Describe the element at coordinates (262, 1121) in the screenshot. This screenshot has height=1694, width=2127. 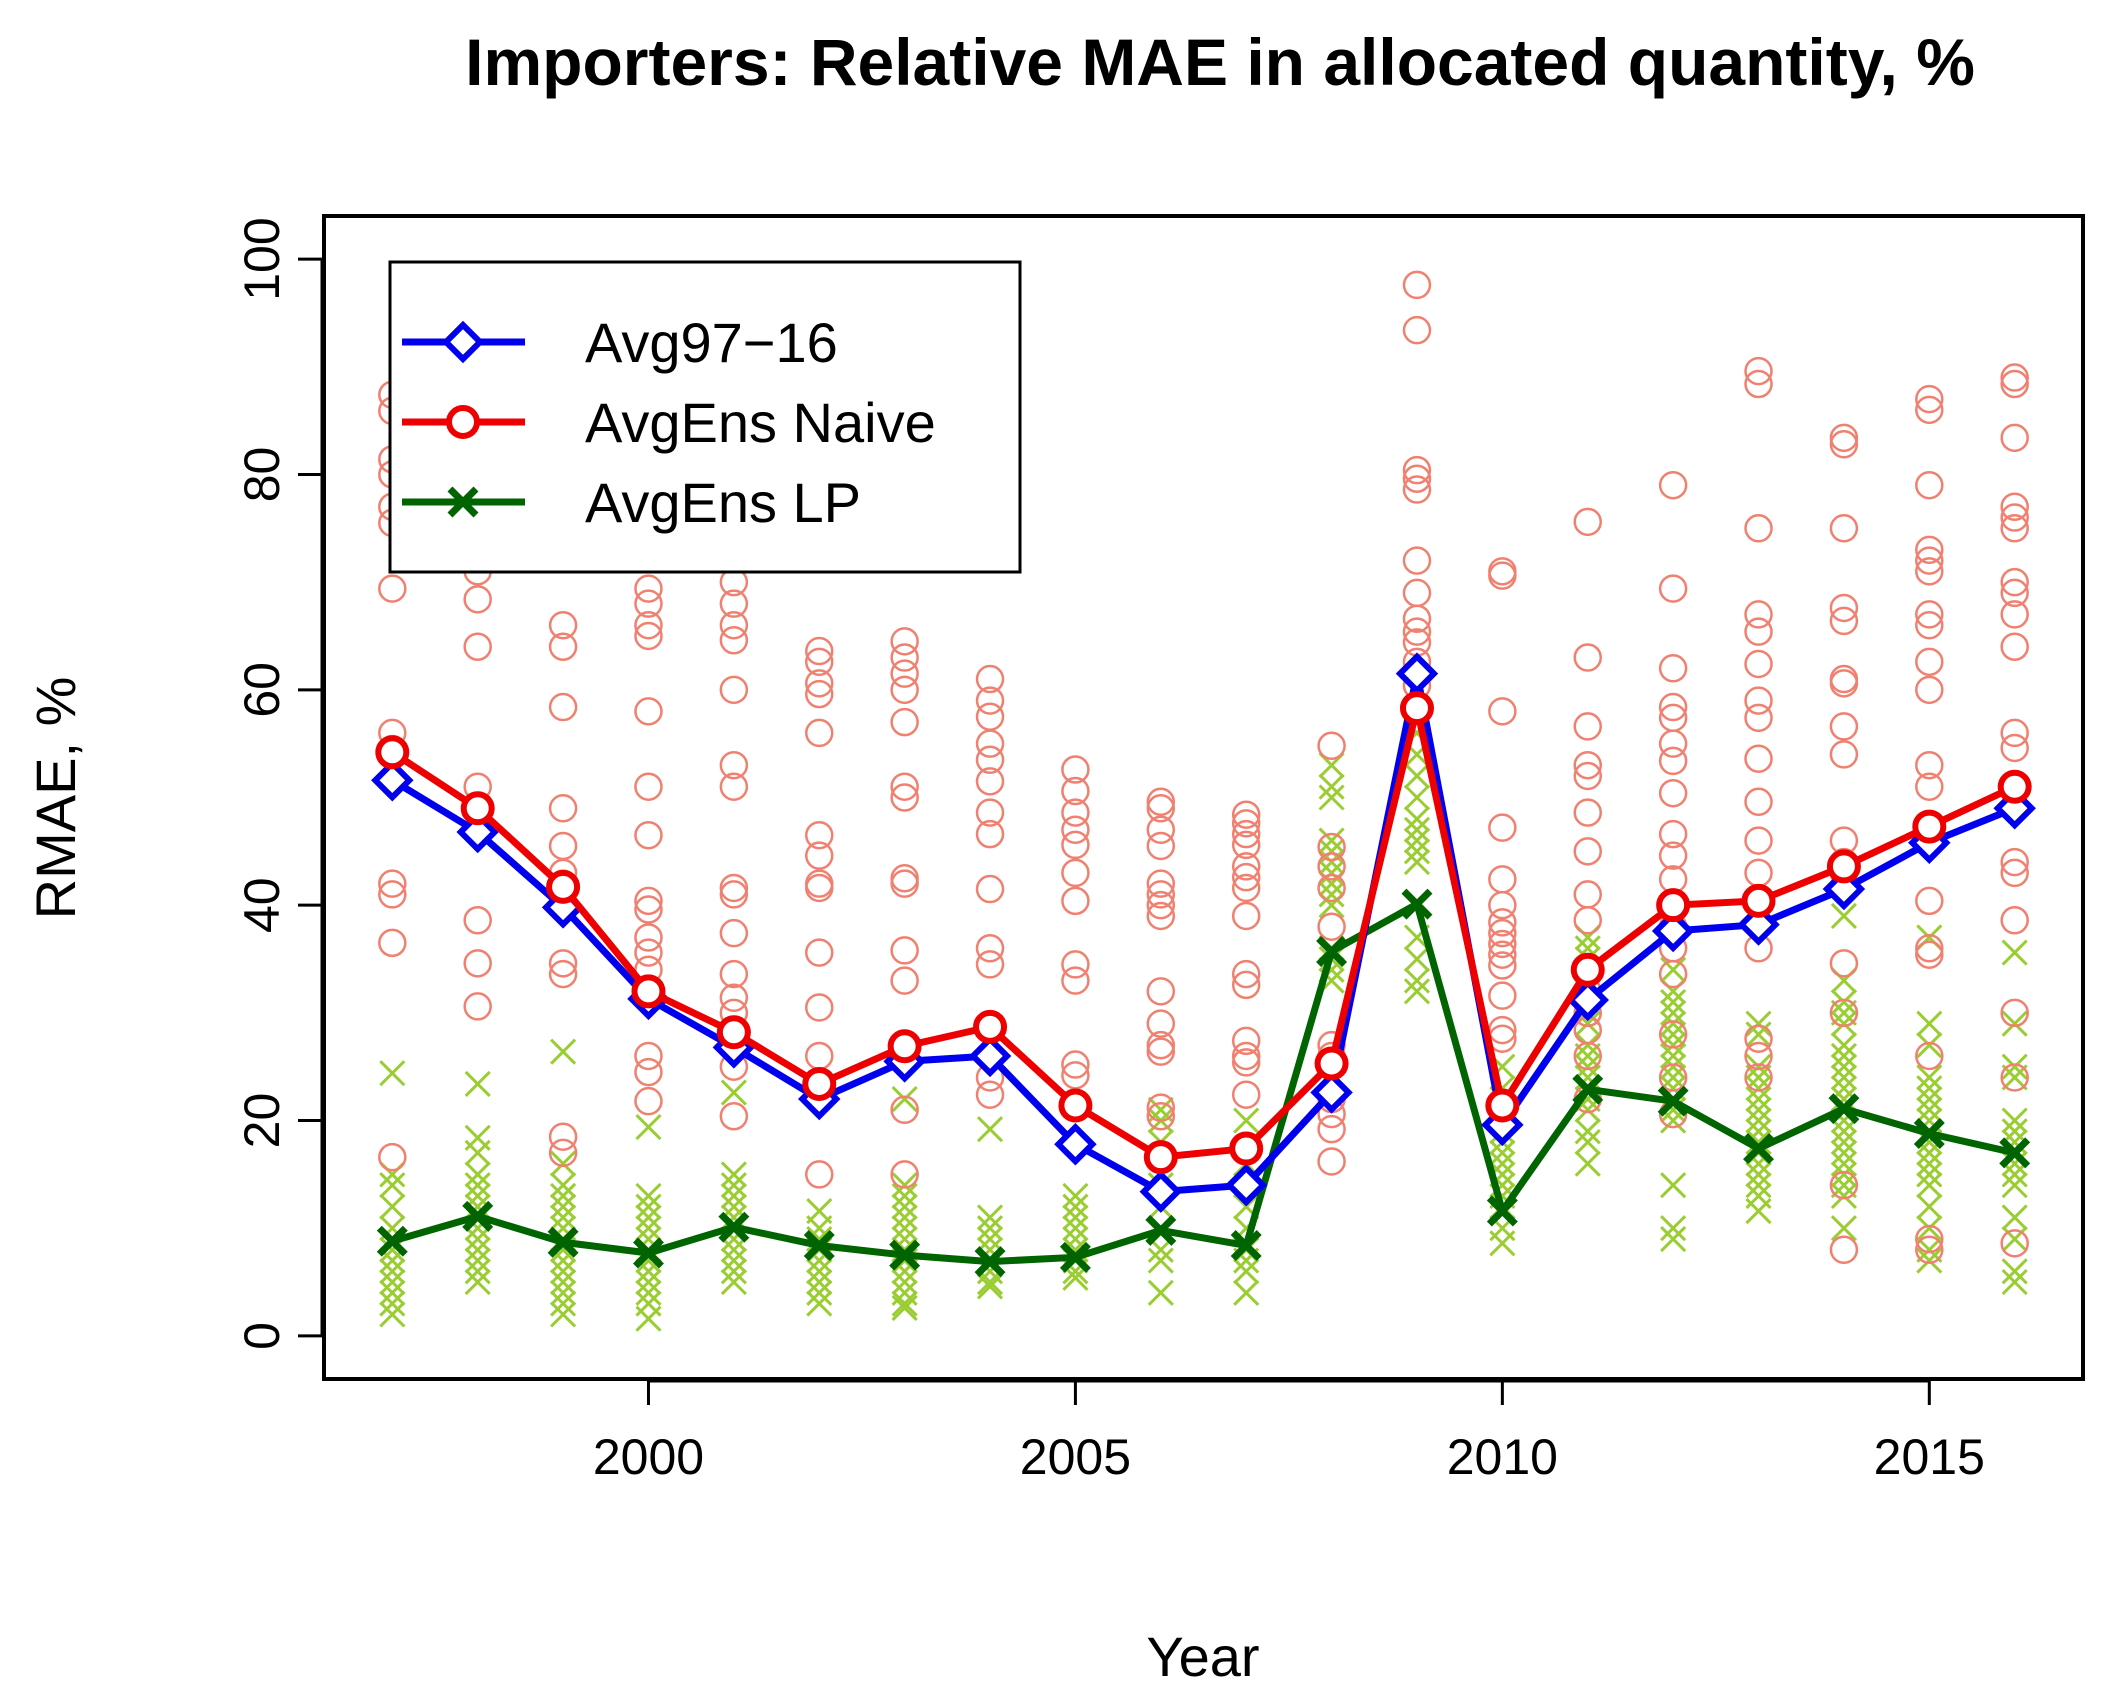
I see `y-tick-label: 20` at that location.